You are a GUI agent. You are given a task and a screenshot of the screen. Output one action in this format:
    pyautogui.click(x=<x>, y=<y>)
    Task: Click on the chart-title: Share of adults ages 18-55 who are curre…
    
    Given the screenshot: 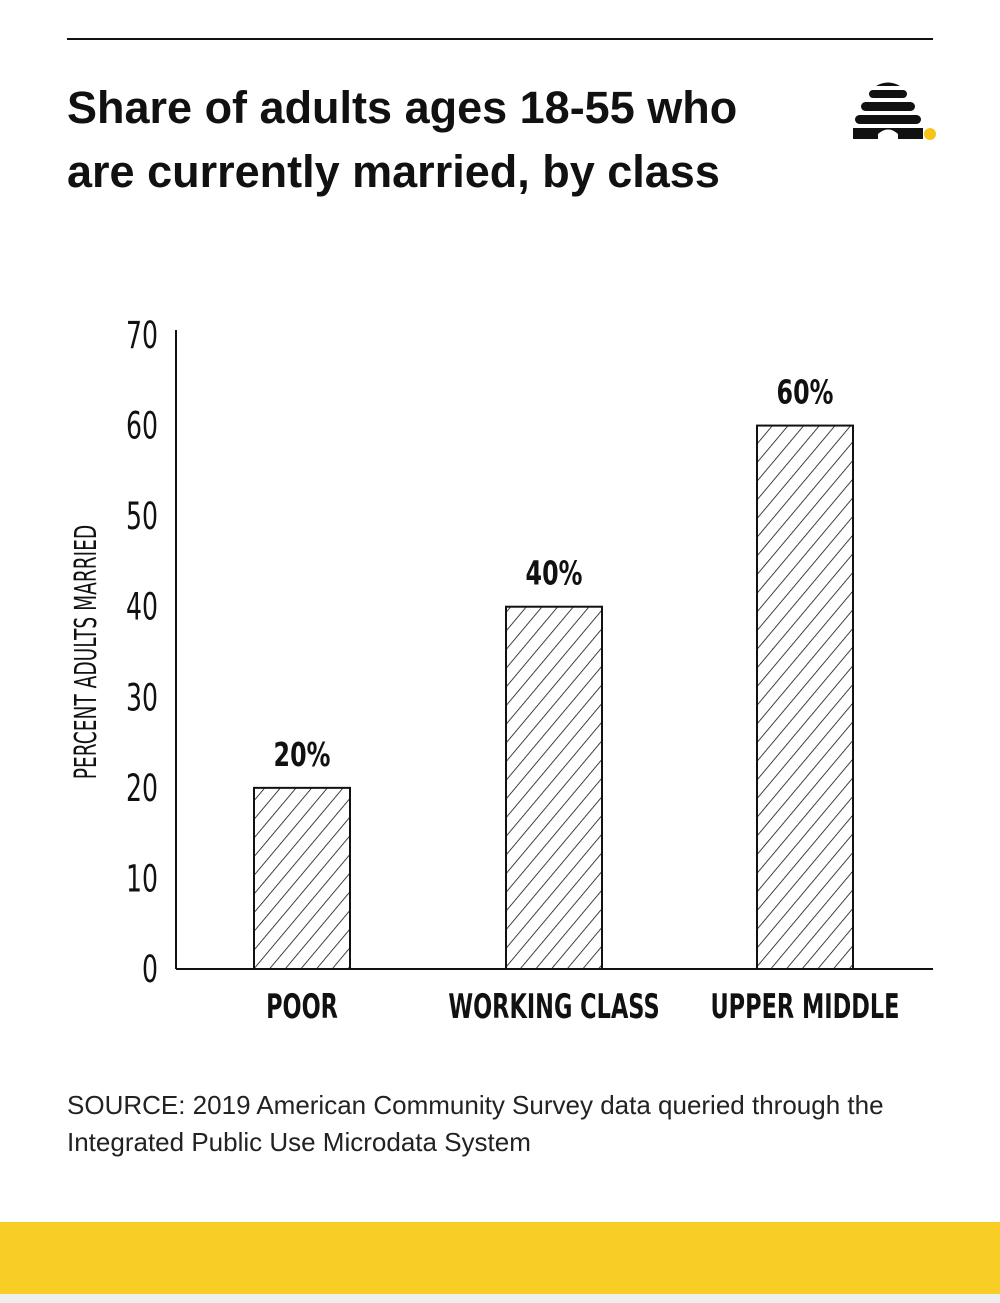 What is the action you would take?
    pyautogui.click(x=402, y=139)
    